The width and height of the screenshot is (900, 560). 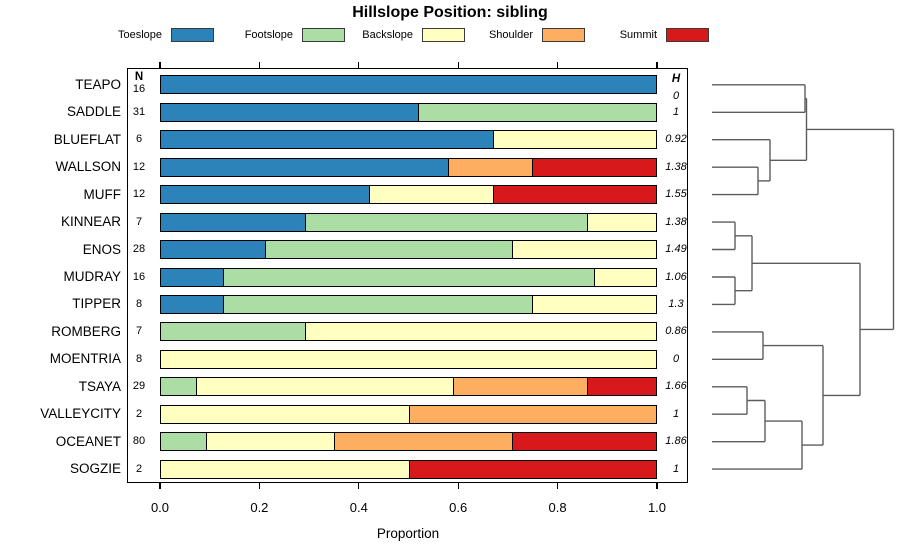 What do you see at coordinates (101, 249) in the screenshot?
I see `row-label-enos: ENOS` at bounding box center [101, 249].